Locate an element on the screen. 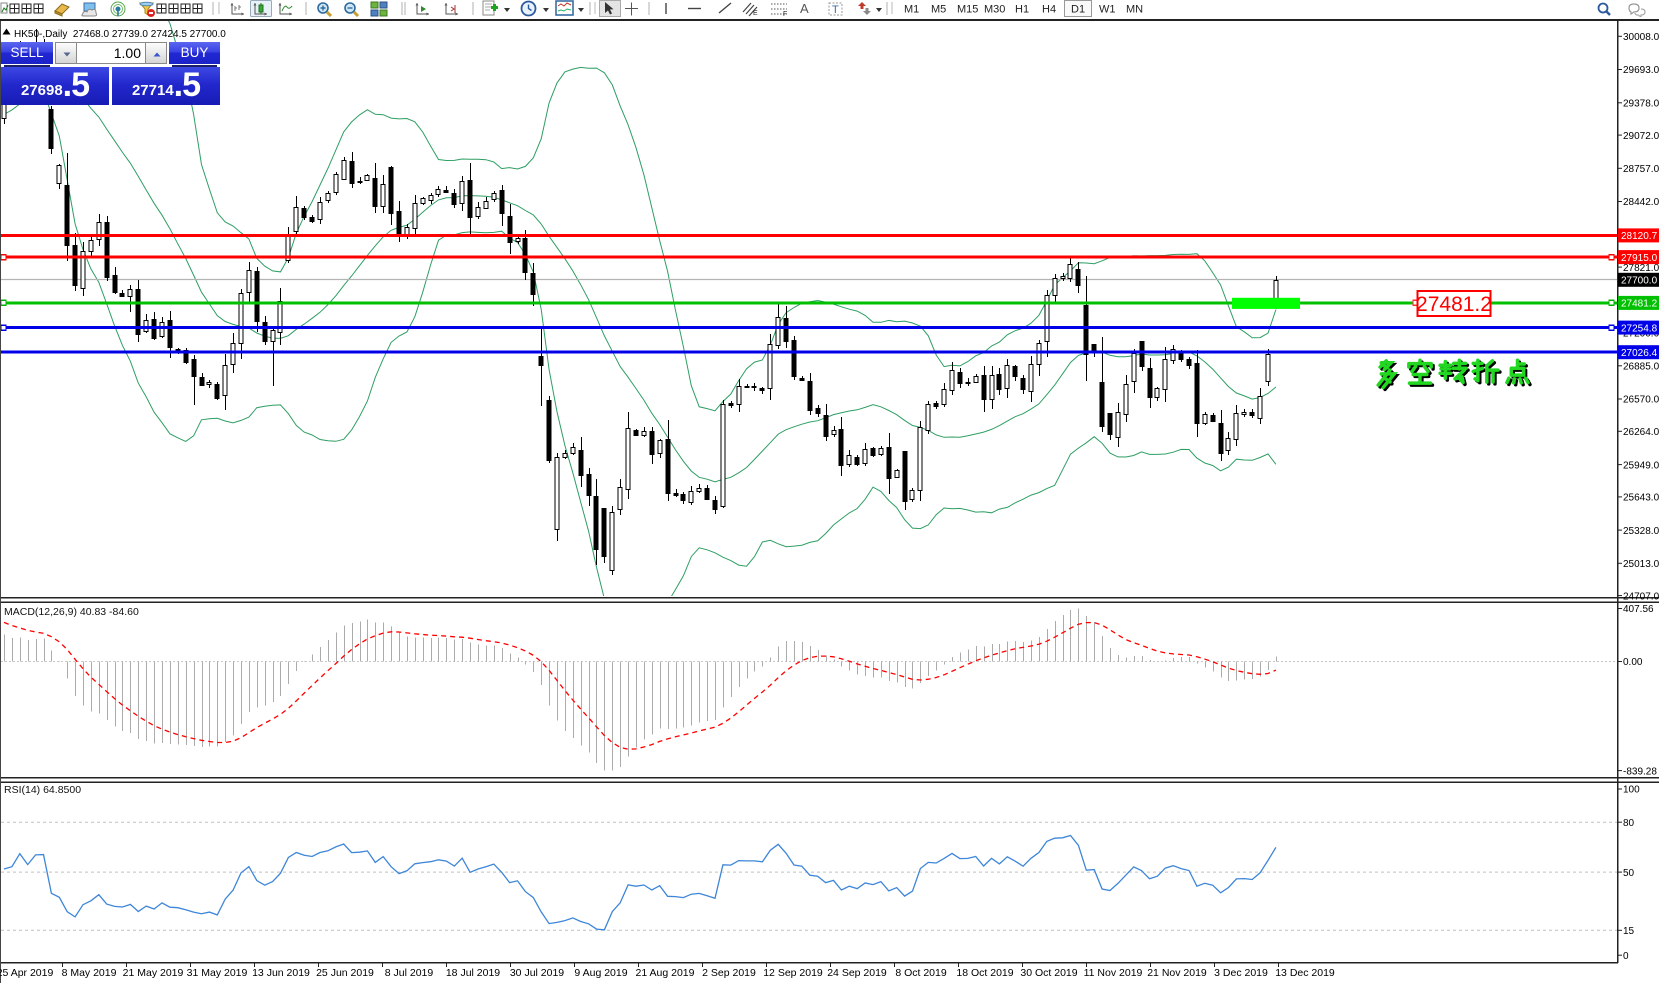  svg-text: 8 Oct 2019 is located at coordinates (921, 973).